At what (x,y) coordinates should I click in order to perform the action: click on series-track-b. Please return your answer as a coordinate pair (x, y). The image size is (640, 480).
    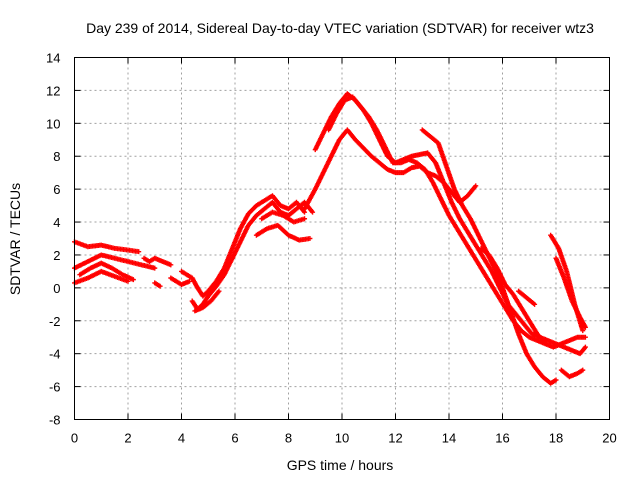
    Looking at the image, I should click on (115, 261).